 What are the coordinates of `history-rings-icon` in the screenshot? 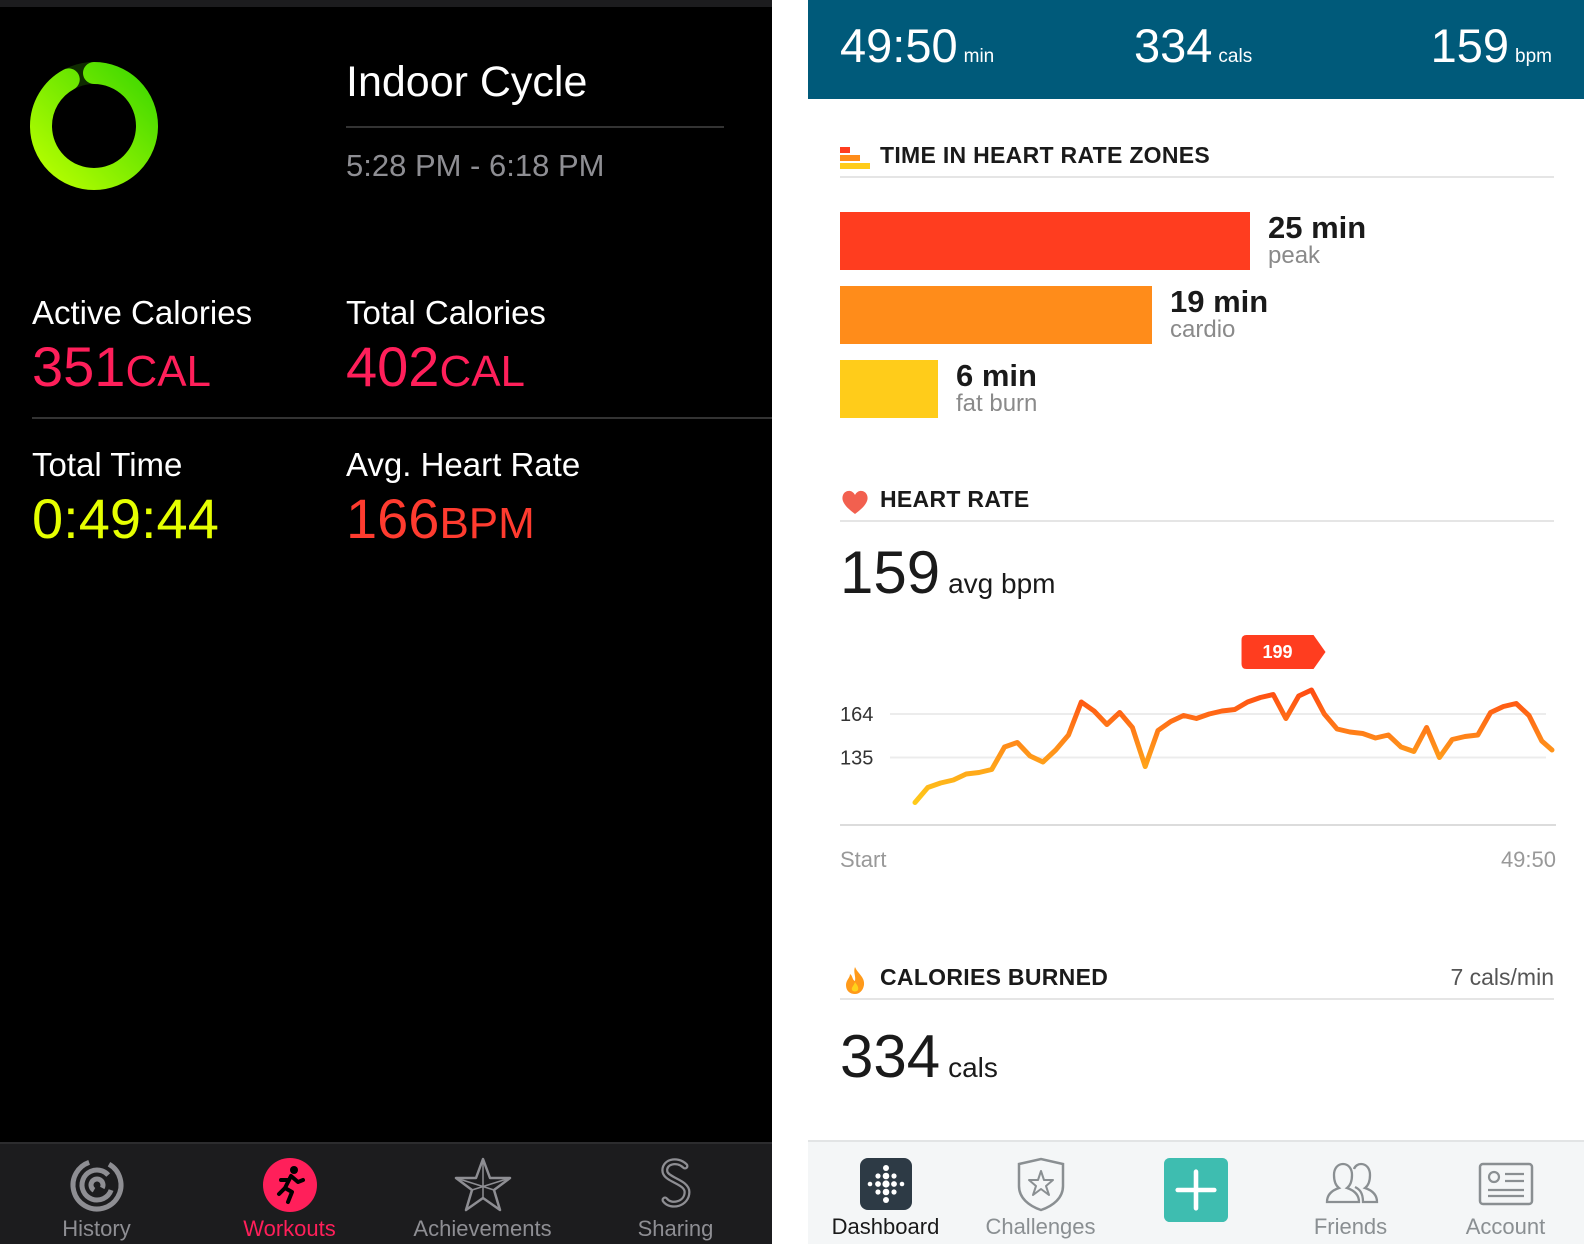 It's located at (96, 1185).